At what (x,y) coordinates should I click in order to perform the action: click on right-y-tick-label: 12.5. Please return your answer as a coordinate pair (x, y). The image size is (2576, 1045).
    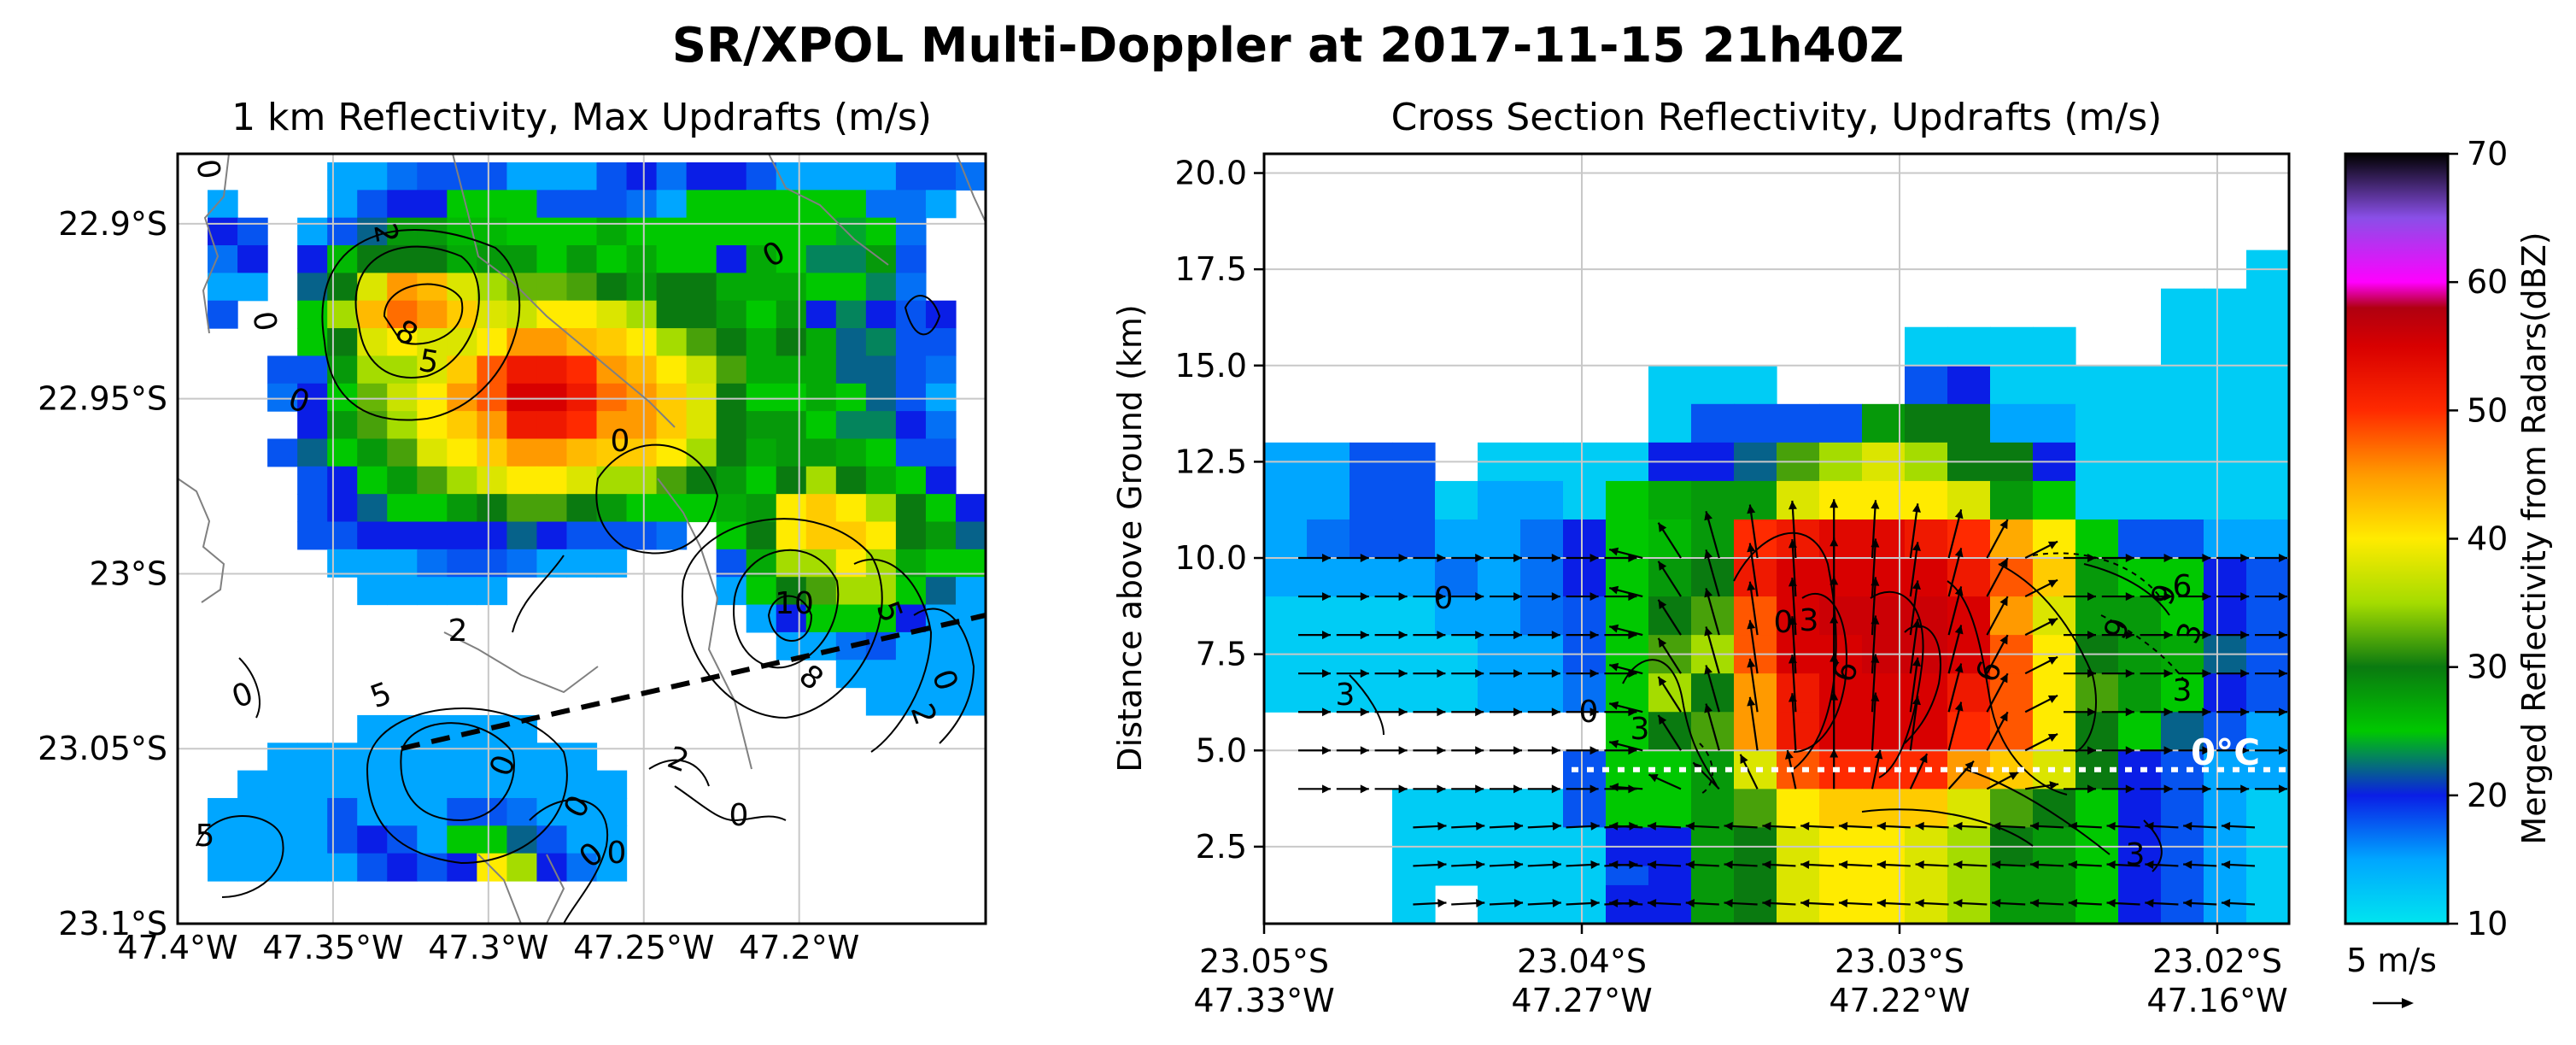
    Looking at the image, I should click on (1210, 461).